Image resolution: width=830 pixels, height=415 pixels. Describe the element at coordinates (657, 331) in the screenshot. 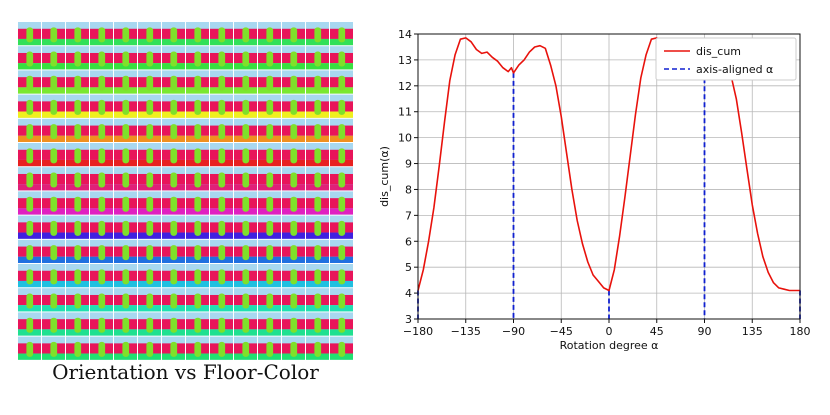

I see `x-tick-label: 45` at that location.